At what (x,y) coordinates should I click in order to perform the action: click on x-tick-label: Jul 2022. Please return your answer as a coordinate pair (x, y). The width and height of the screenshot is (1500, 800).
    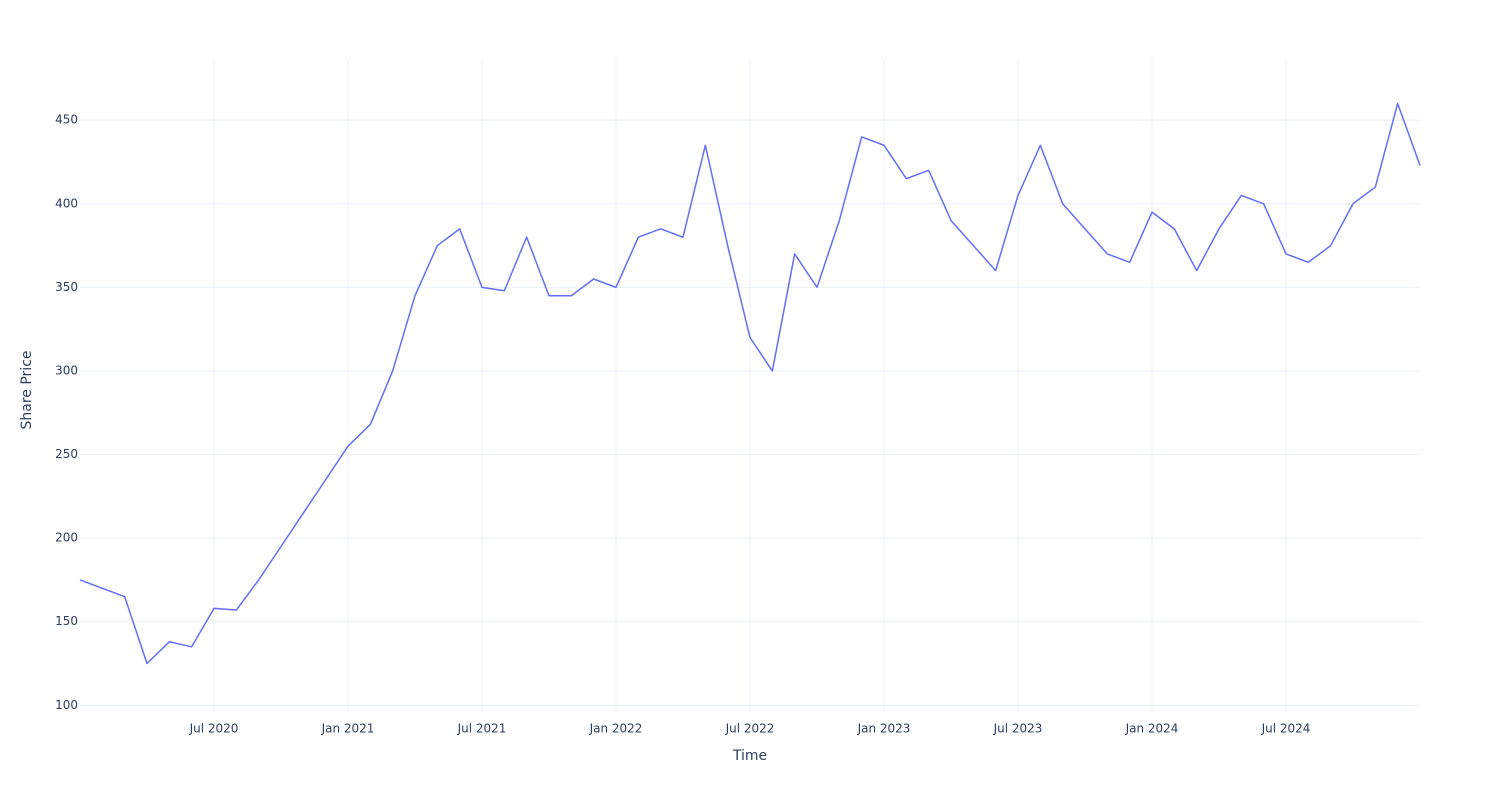
    Looking at the image, I should click on (750, 729).